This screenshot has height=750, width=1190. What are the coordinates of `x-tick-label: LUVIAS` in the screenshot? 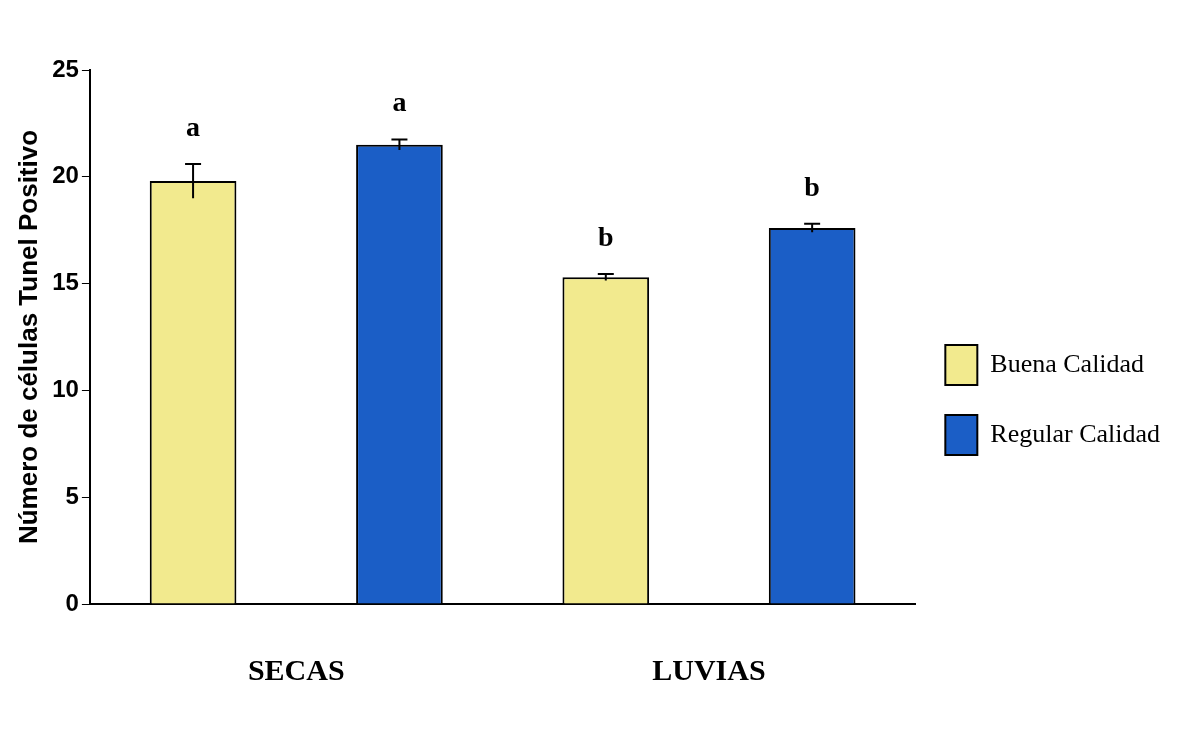 It's located at (709, 669).